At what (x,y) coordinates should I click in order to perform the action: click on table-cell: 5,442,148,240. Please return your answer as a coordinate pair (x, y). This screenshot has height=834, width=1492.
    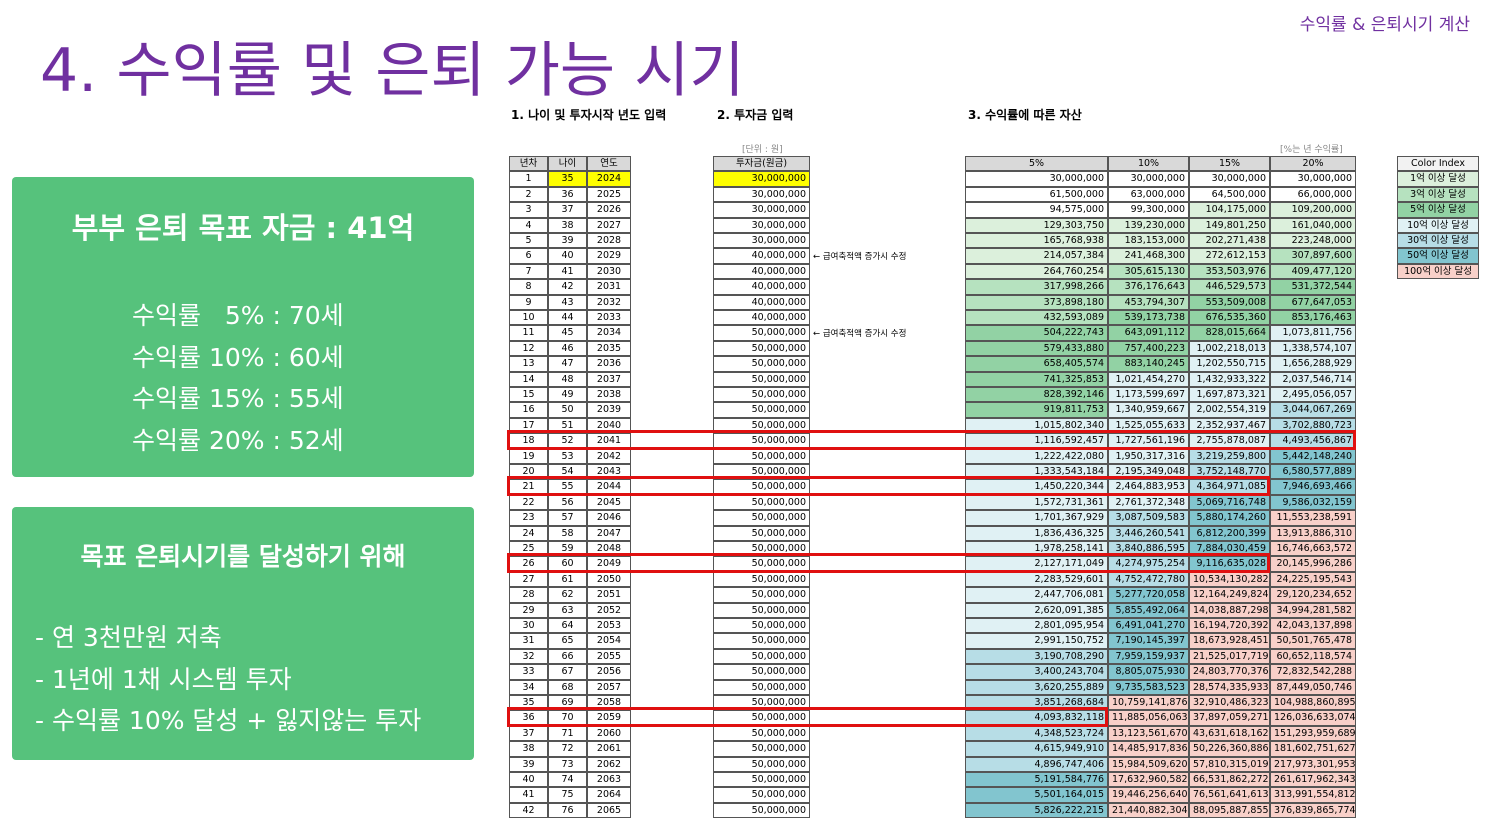
    Looking at the image, I should click on (1313, 456).